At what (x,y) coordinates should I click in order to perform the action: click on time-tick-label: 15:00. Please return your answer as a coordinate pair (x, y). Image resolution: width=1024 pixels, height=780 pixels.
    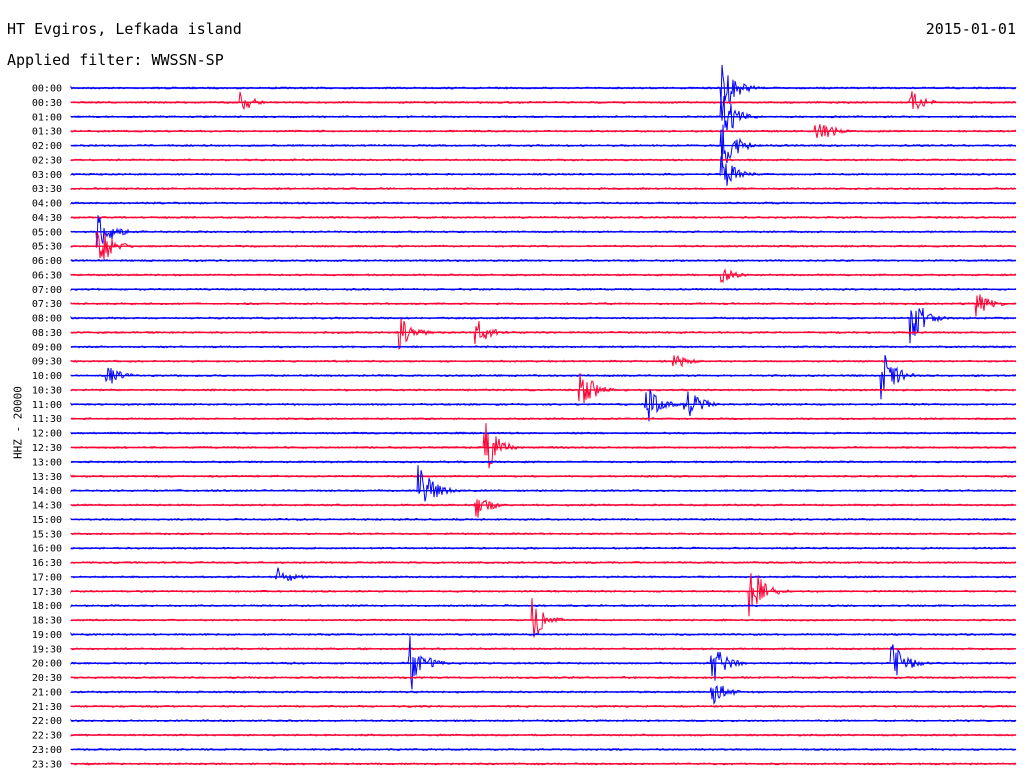
    Looking at the image, I should click on (47, 520).